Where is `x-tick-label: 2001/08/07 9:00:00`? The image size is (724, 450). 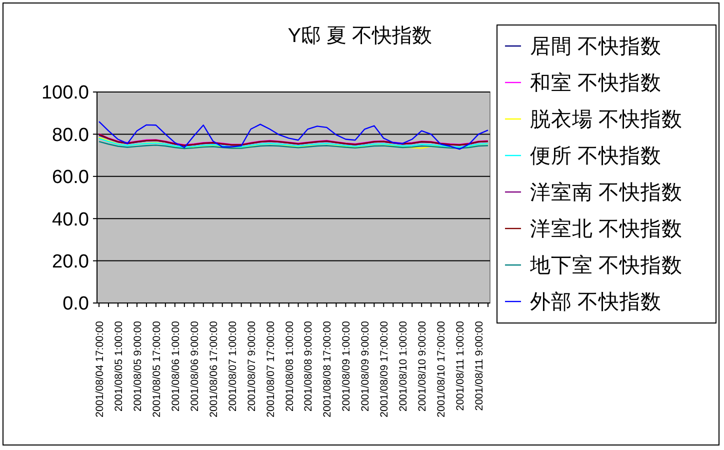 x-tick-label: 2001/08/07 9:00:00 is located at coordinates (252, 366).